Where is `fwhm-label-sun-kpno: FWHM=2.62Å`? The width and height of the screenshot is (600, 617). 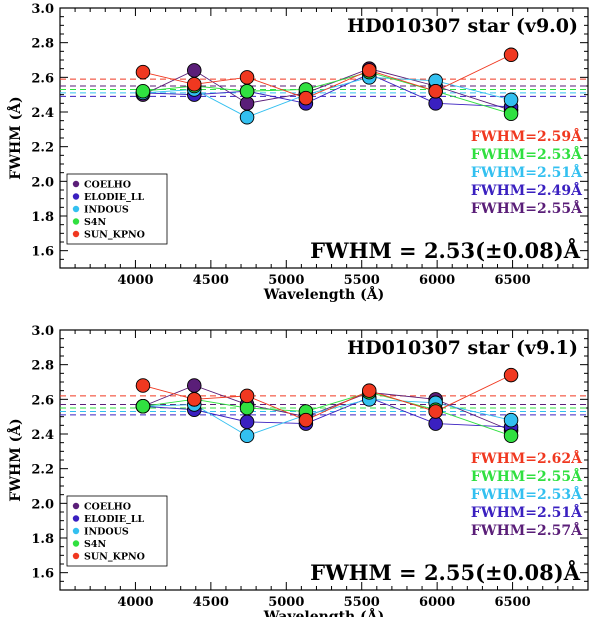
fwhm-label-sun-kpno: FWHM=2.62Å is located at coordinates (527, 458).